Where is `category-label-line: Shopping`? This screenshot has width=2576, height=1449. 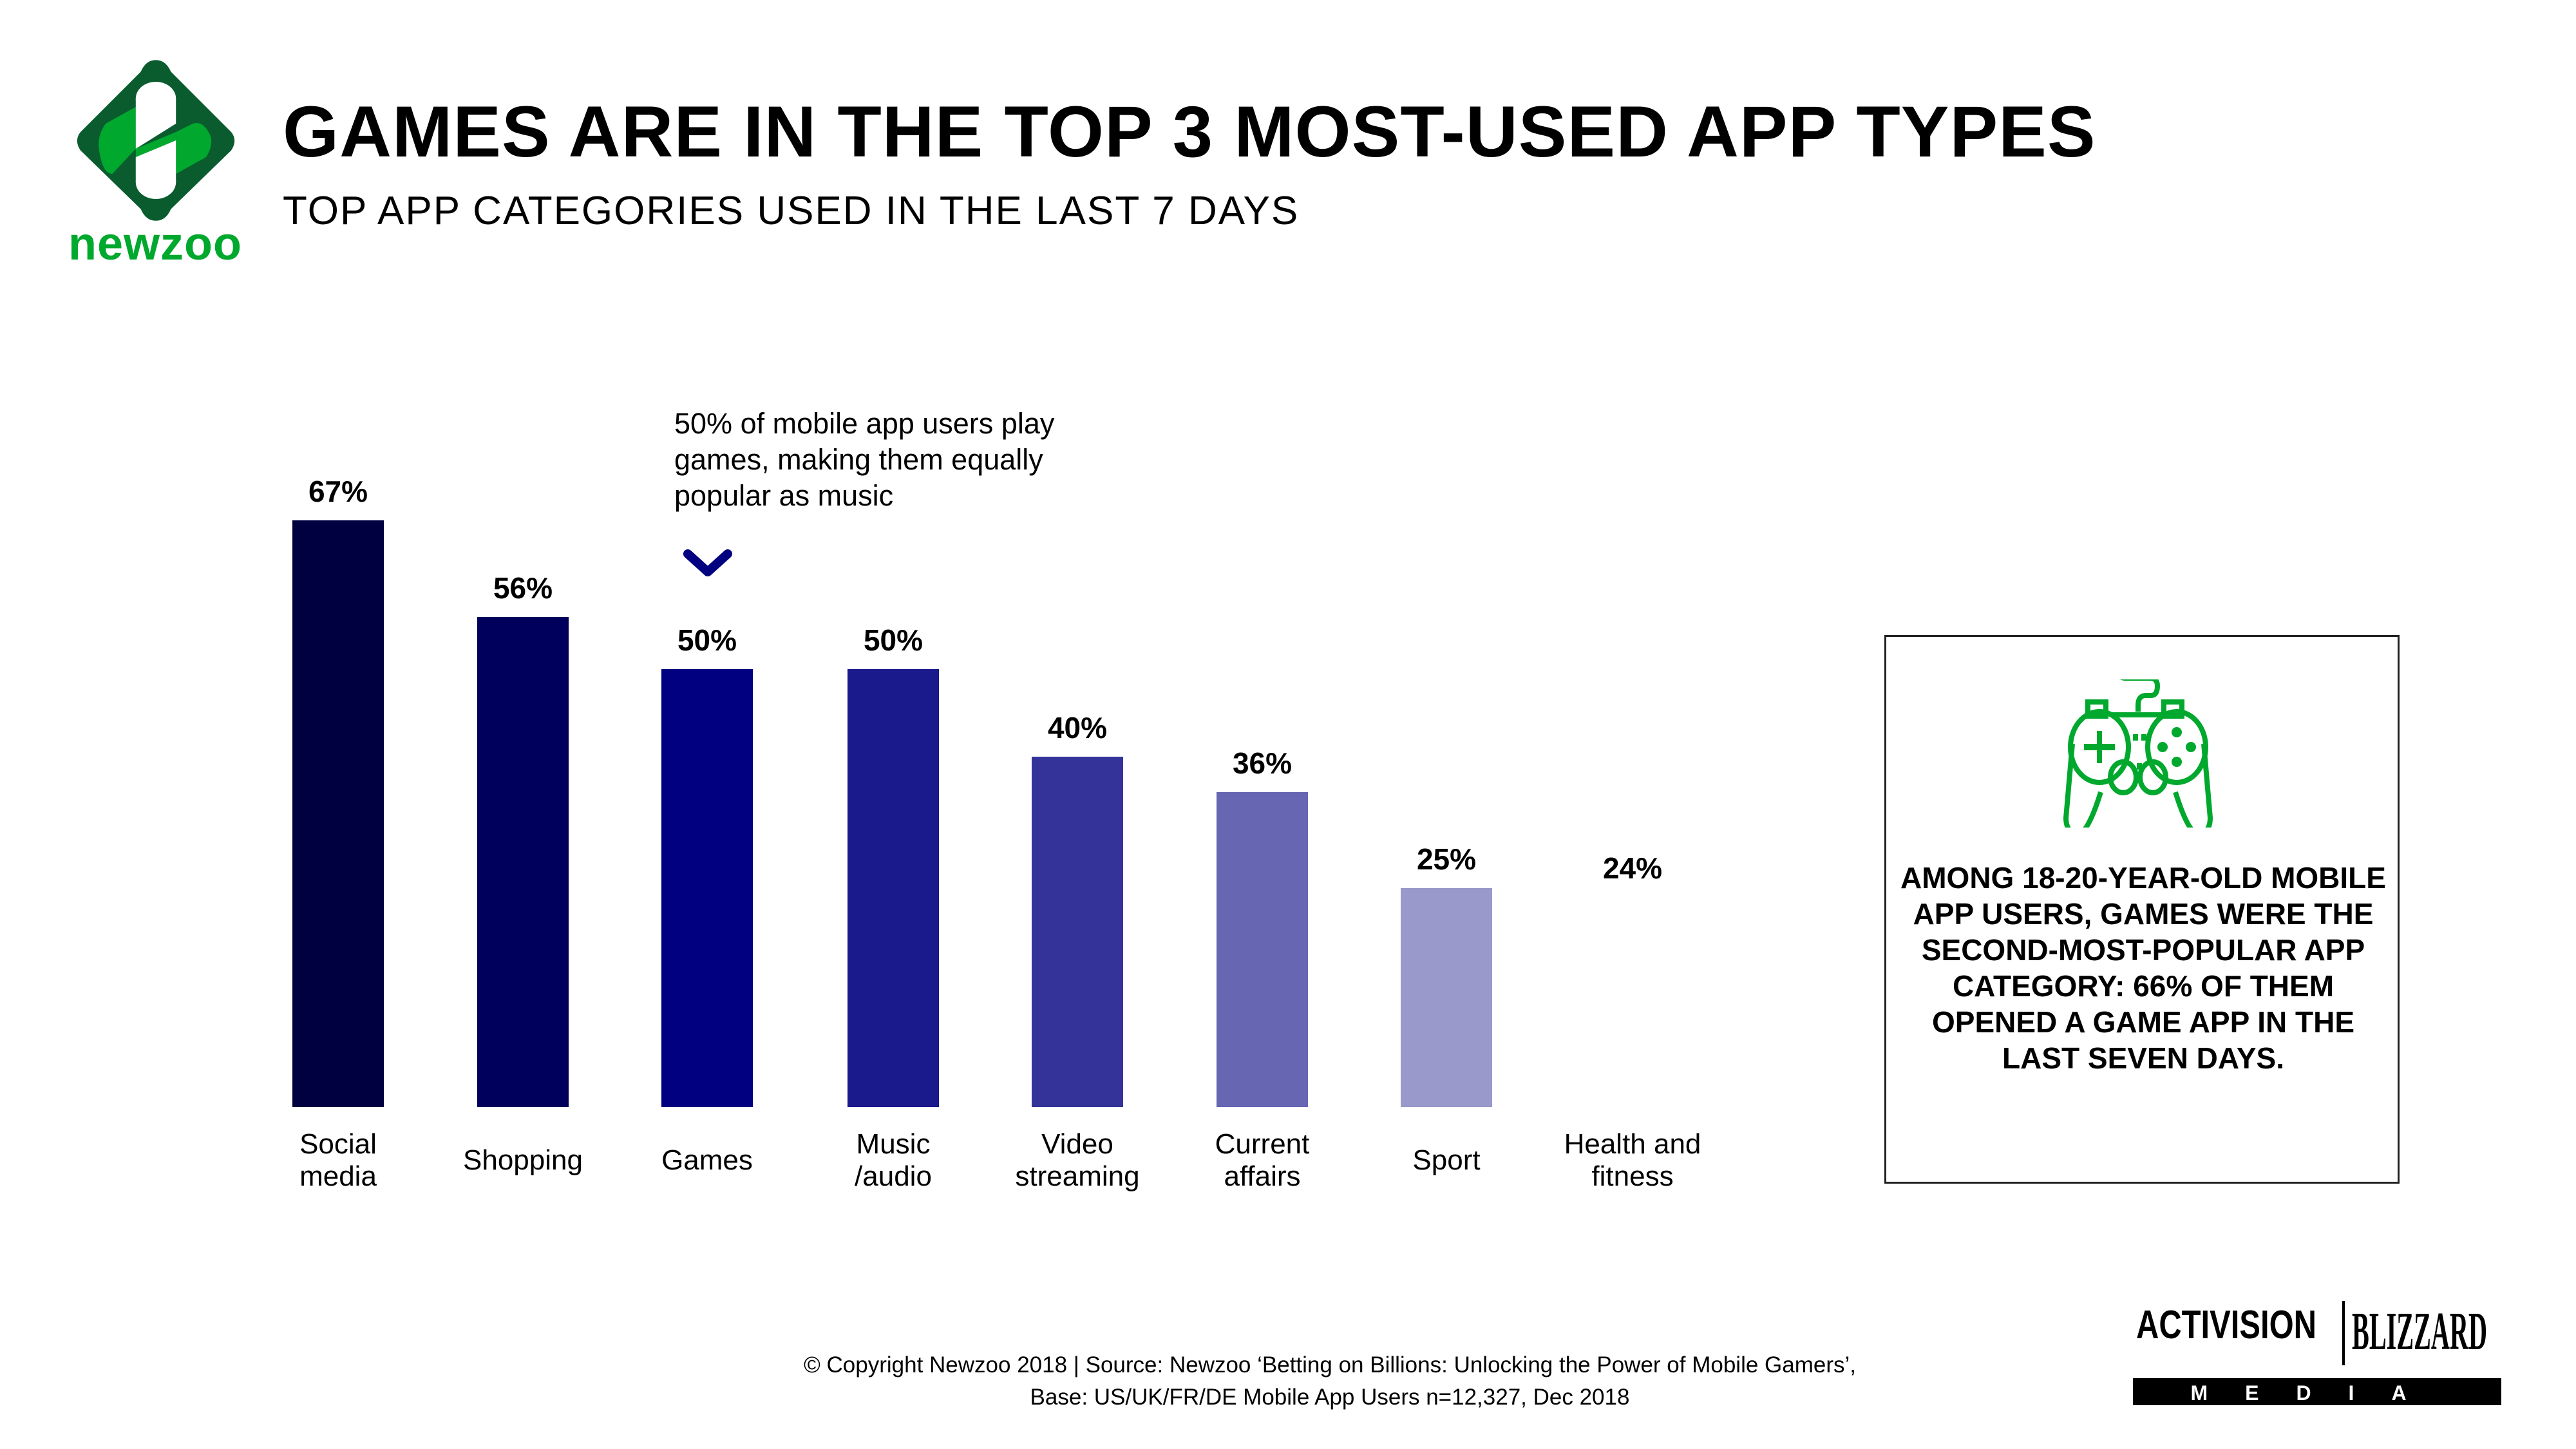
category-label-line: Shopping is located at coordinates (523, 1160).